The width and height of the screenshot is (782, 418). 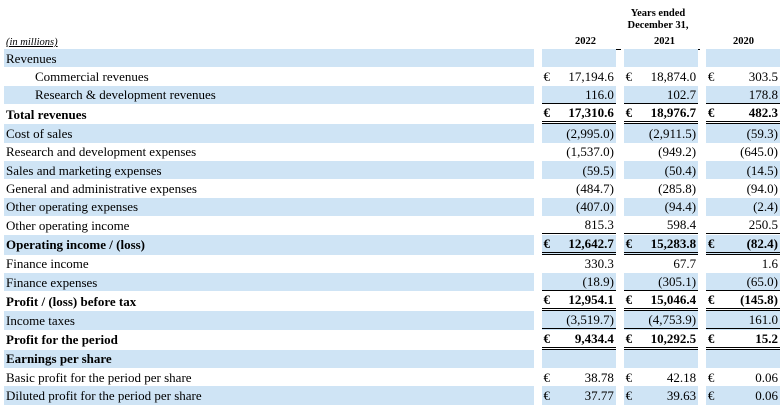 What do you see at coordinates (101, 152) in the screenshot?
I see `row-label: Research and development expenses` at bounding box center [101, 152].